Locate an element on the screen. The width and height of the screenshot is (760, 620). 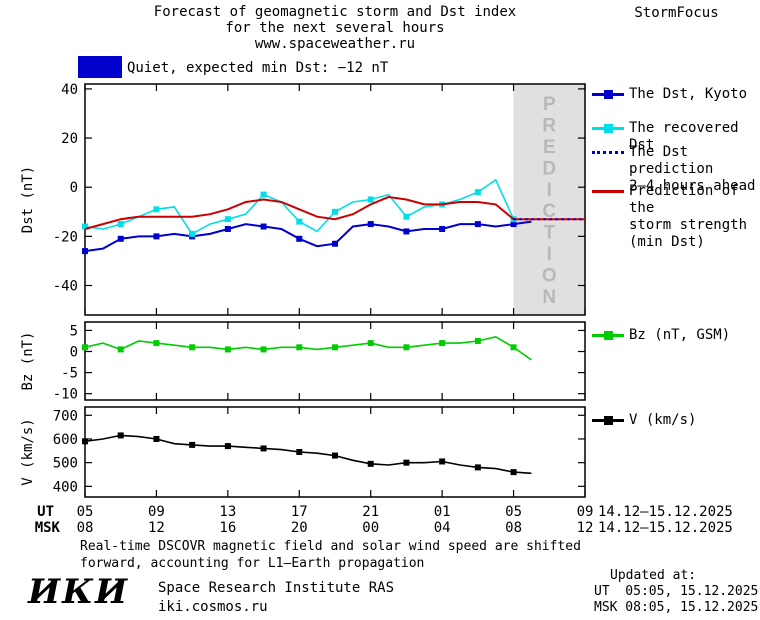
svg-text: C is located at coordinates (549, 211).